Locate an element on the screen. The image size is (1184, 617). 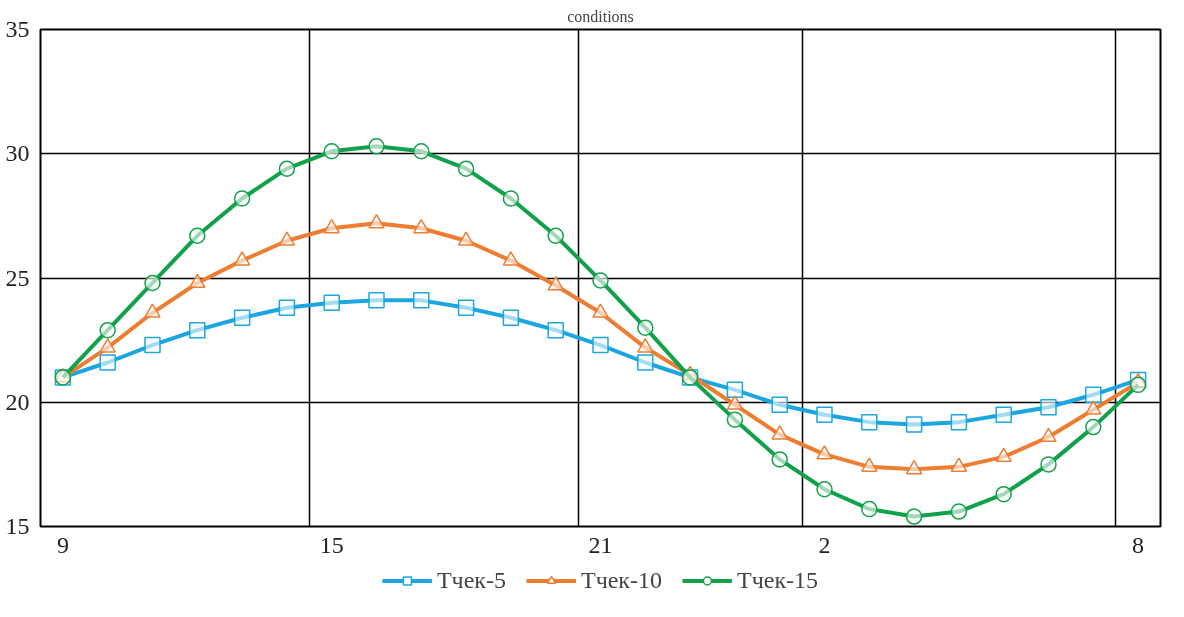
legend-label: Тчек-15 is located at coordinates (778, 580).